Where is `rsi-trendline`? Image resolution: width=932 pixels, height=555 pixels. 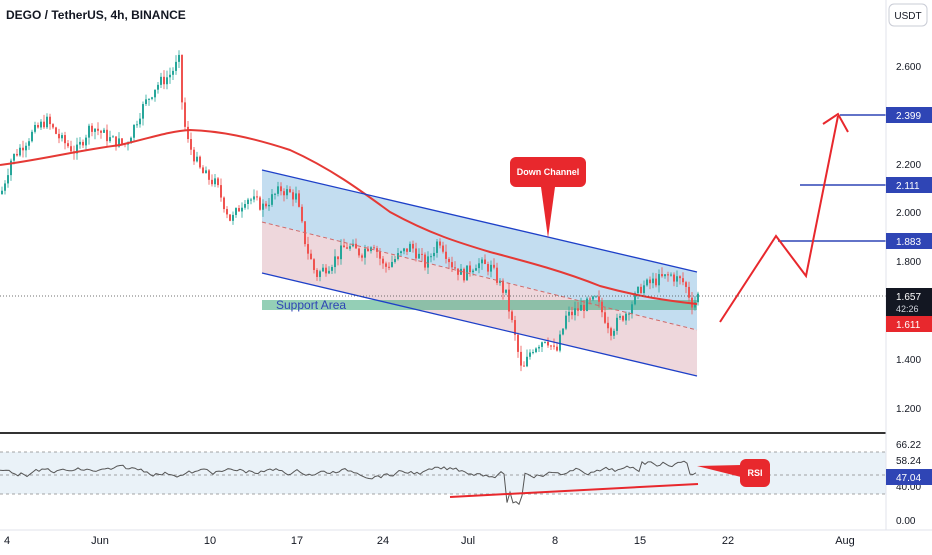
rsi-trendline is located at coordinates (574, 490).